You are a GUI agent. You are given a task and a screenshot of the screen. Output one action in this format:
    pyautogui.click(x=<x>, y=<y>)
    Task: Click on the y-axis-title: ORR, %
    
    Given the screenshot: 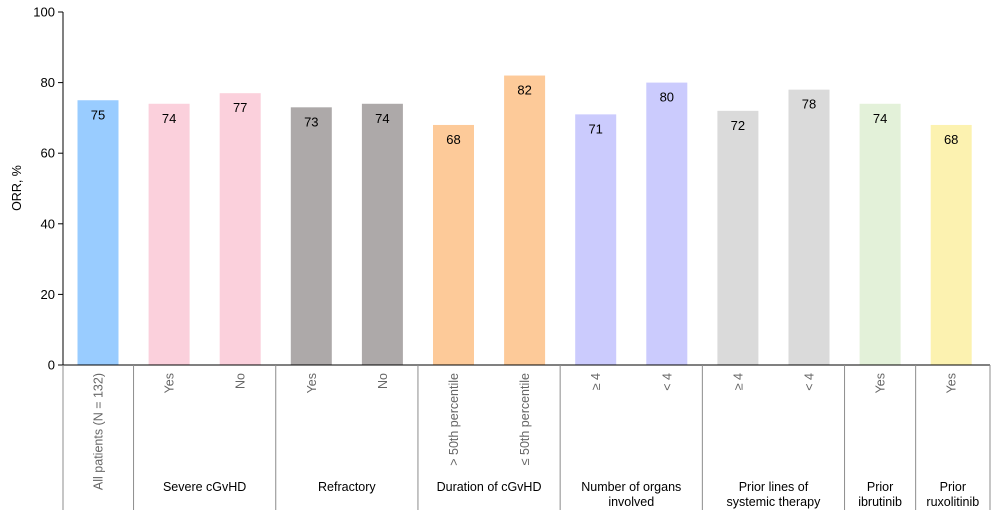 What is the action you would take?
    pyautogui.click(x=17, y=188)
    